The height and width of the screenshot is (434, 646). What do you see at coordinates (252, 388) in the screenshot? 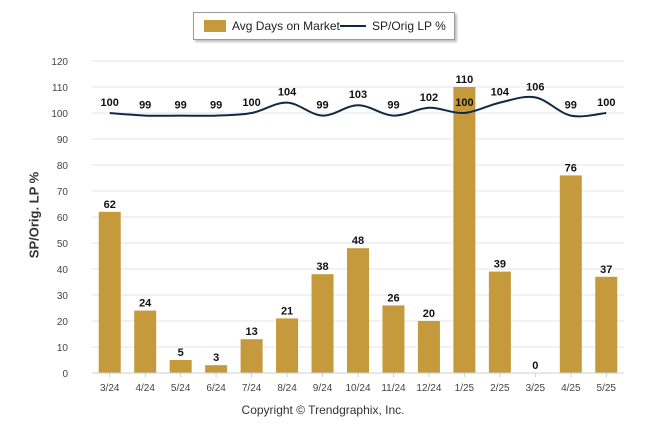
I see `x-tick-label: 7/24` at bounding box center [252, 388].